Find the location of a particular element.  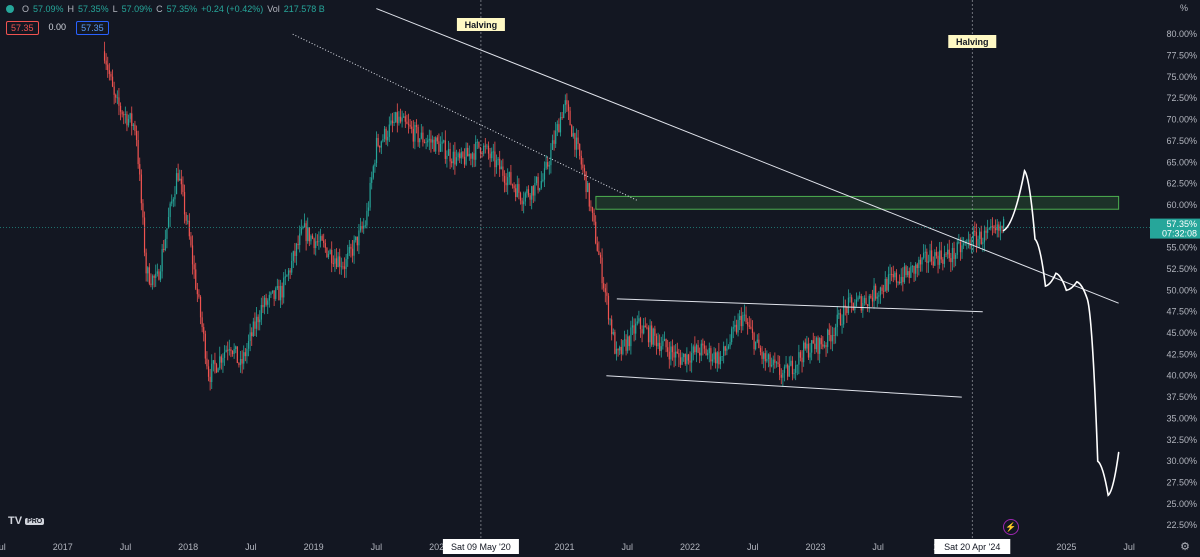

lightning-icon: ⚡ is located at coordinates (1011, 527).